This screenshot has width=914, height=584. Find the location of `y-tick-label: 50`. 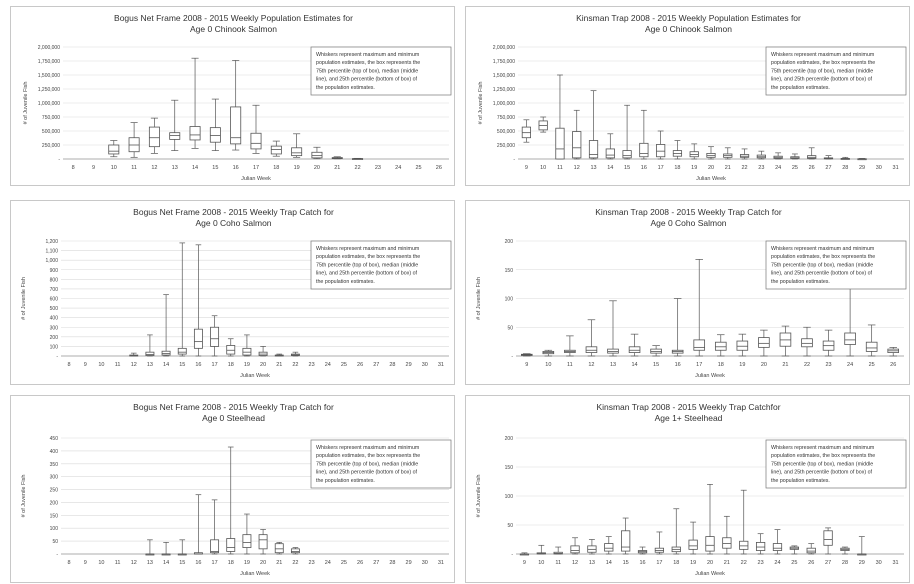

y-tick-label: 50 is located at coordinates (510, 526).